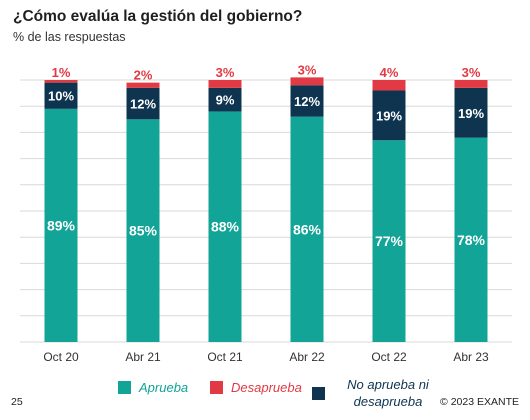 This screenshot has height=420, width=530. I want to click on legend-item-aprueba: Aprueba, so click(153, 387).